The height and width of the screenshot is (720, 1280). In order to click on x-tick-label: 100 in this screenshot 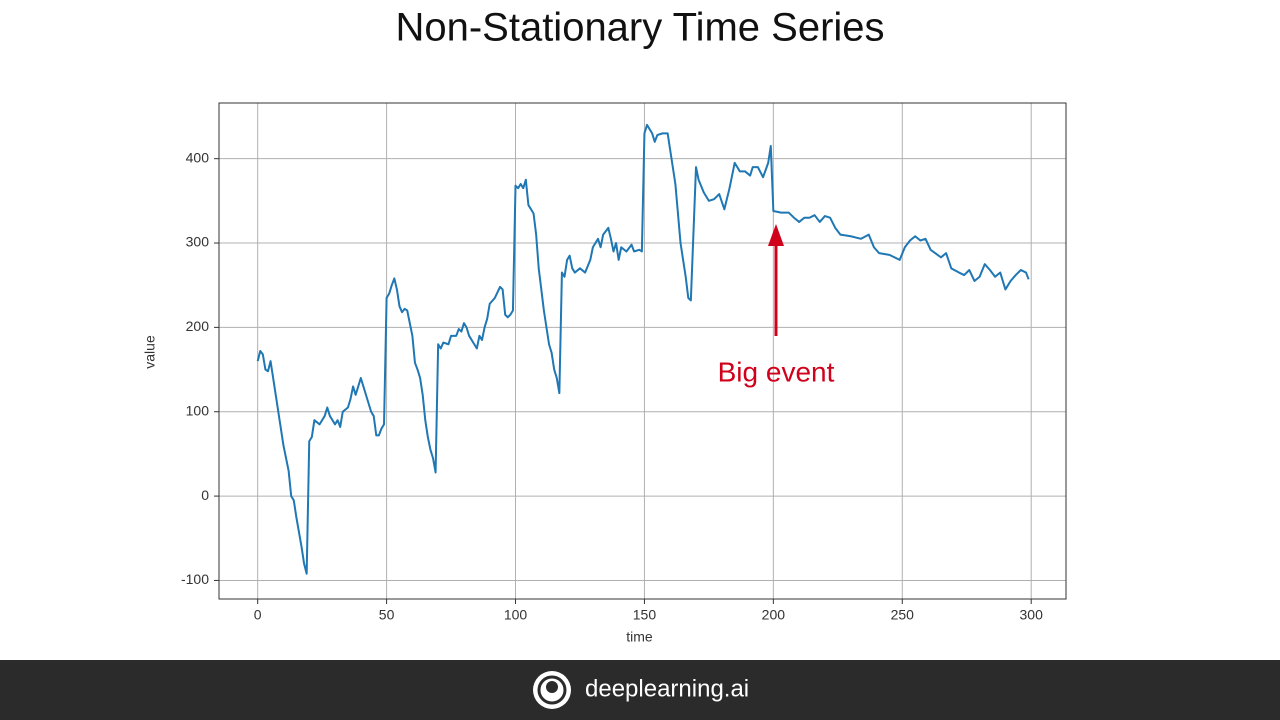, I will do `click(516, 615)`.